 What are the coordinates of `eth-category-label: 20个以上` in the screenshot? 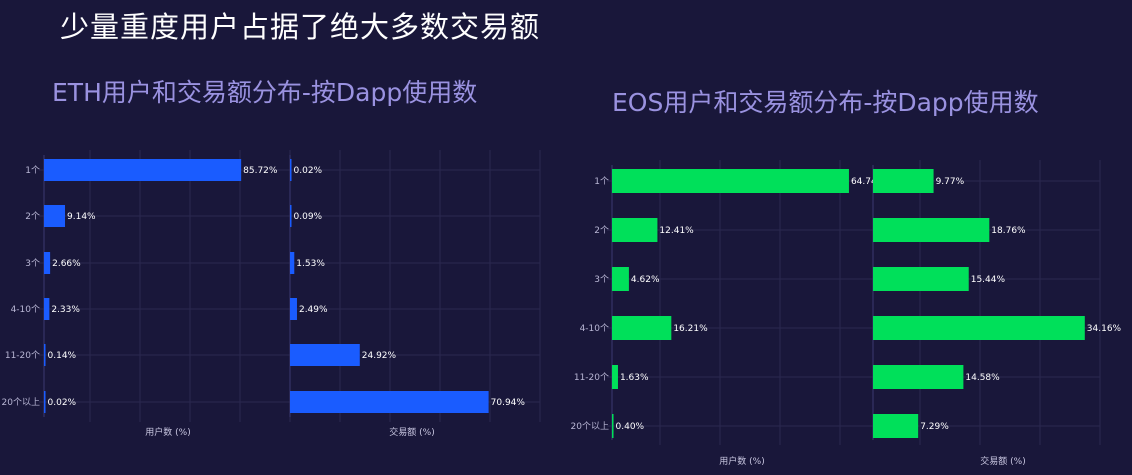 It's located at (21, 402).